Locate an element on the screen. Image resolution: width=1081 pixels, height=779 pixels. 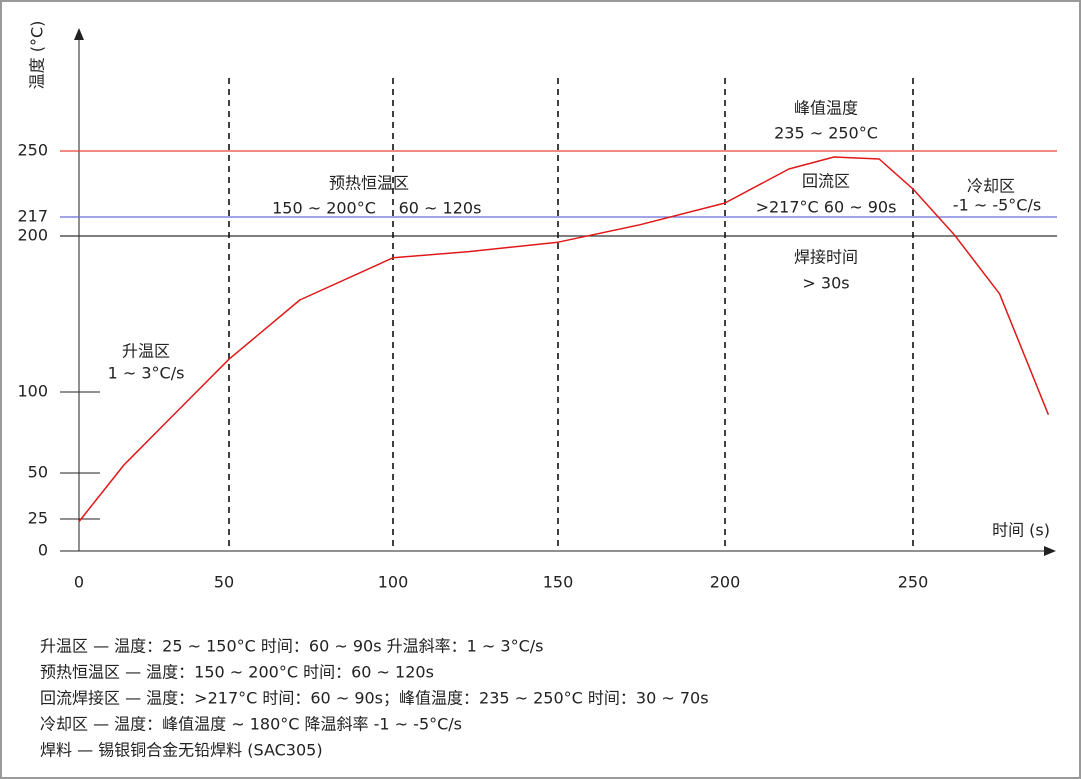
annotation: 150 ~ 200°C is located at coordinates (324, 208).